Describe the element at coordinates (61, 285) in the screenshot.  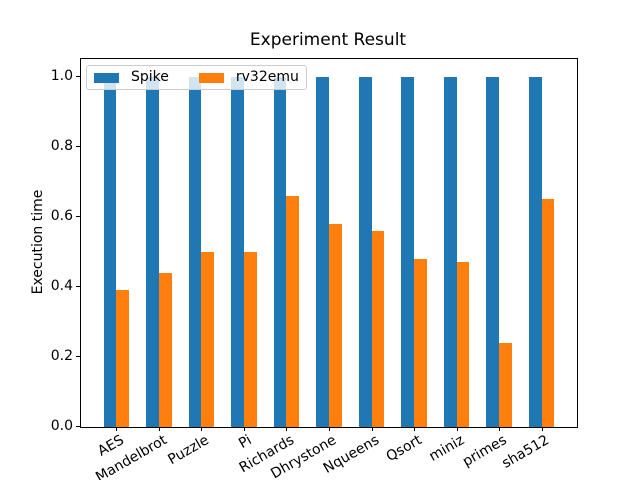
I see `y-tick-label-0.4: 0.4` at that location.